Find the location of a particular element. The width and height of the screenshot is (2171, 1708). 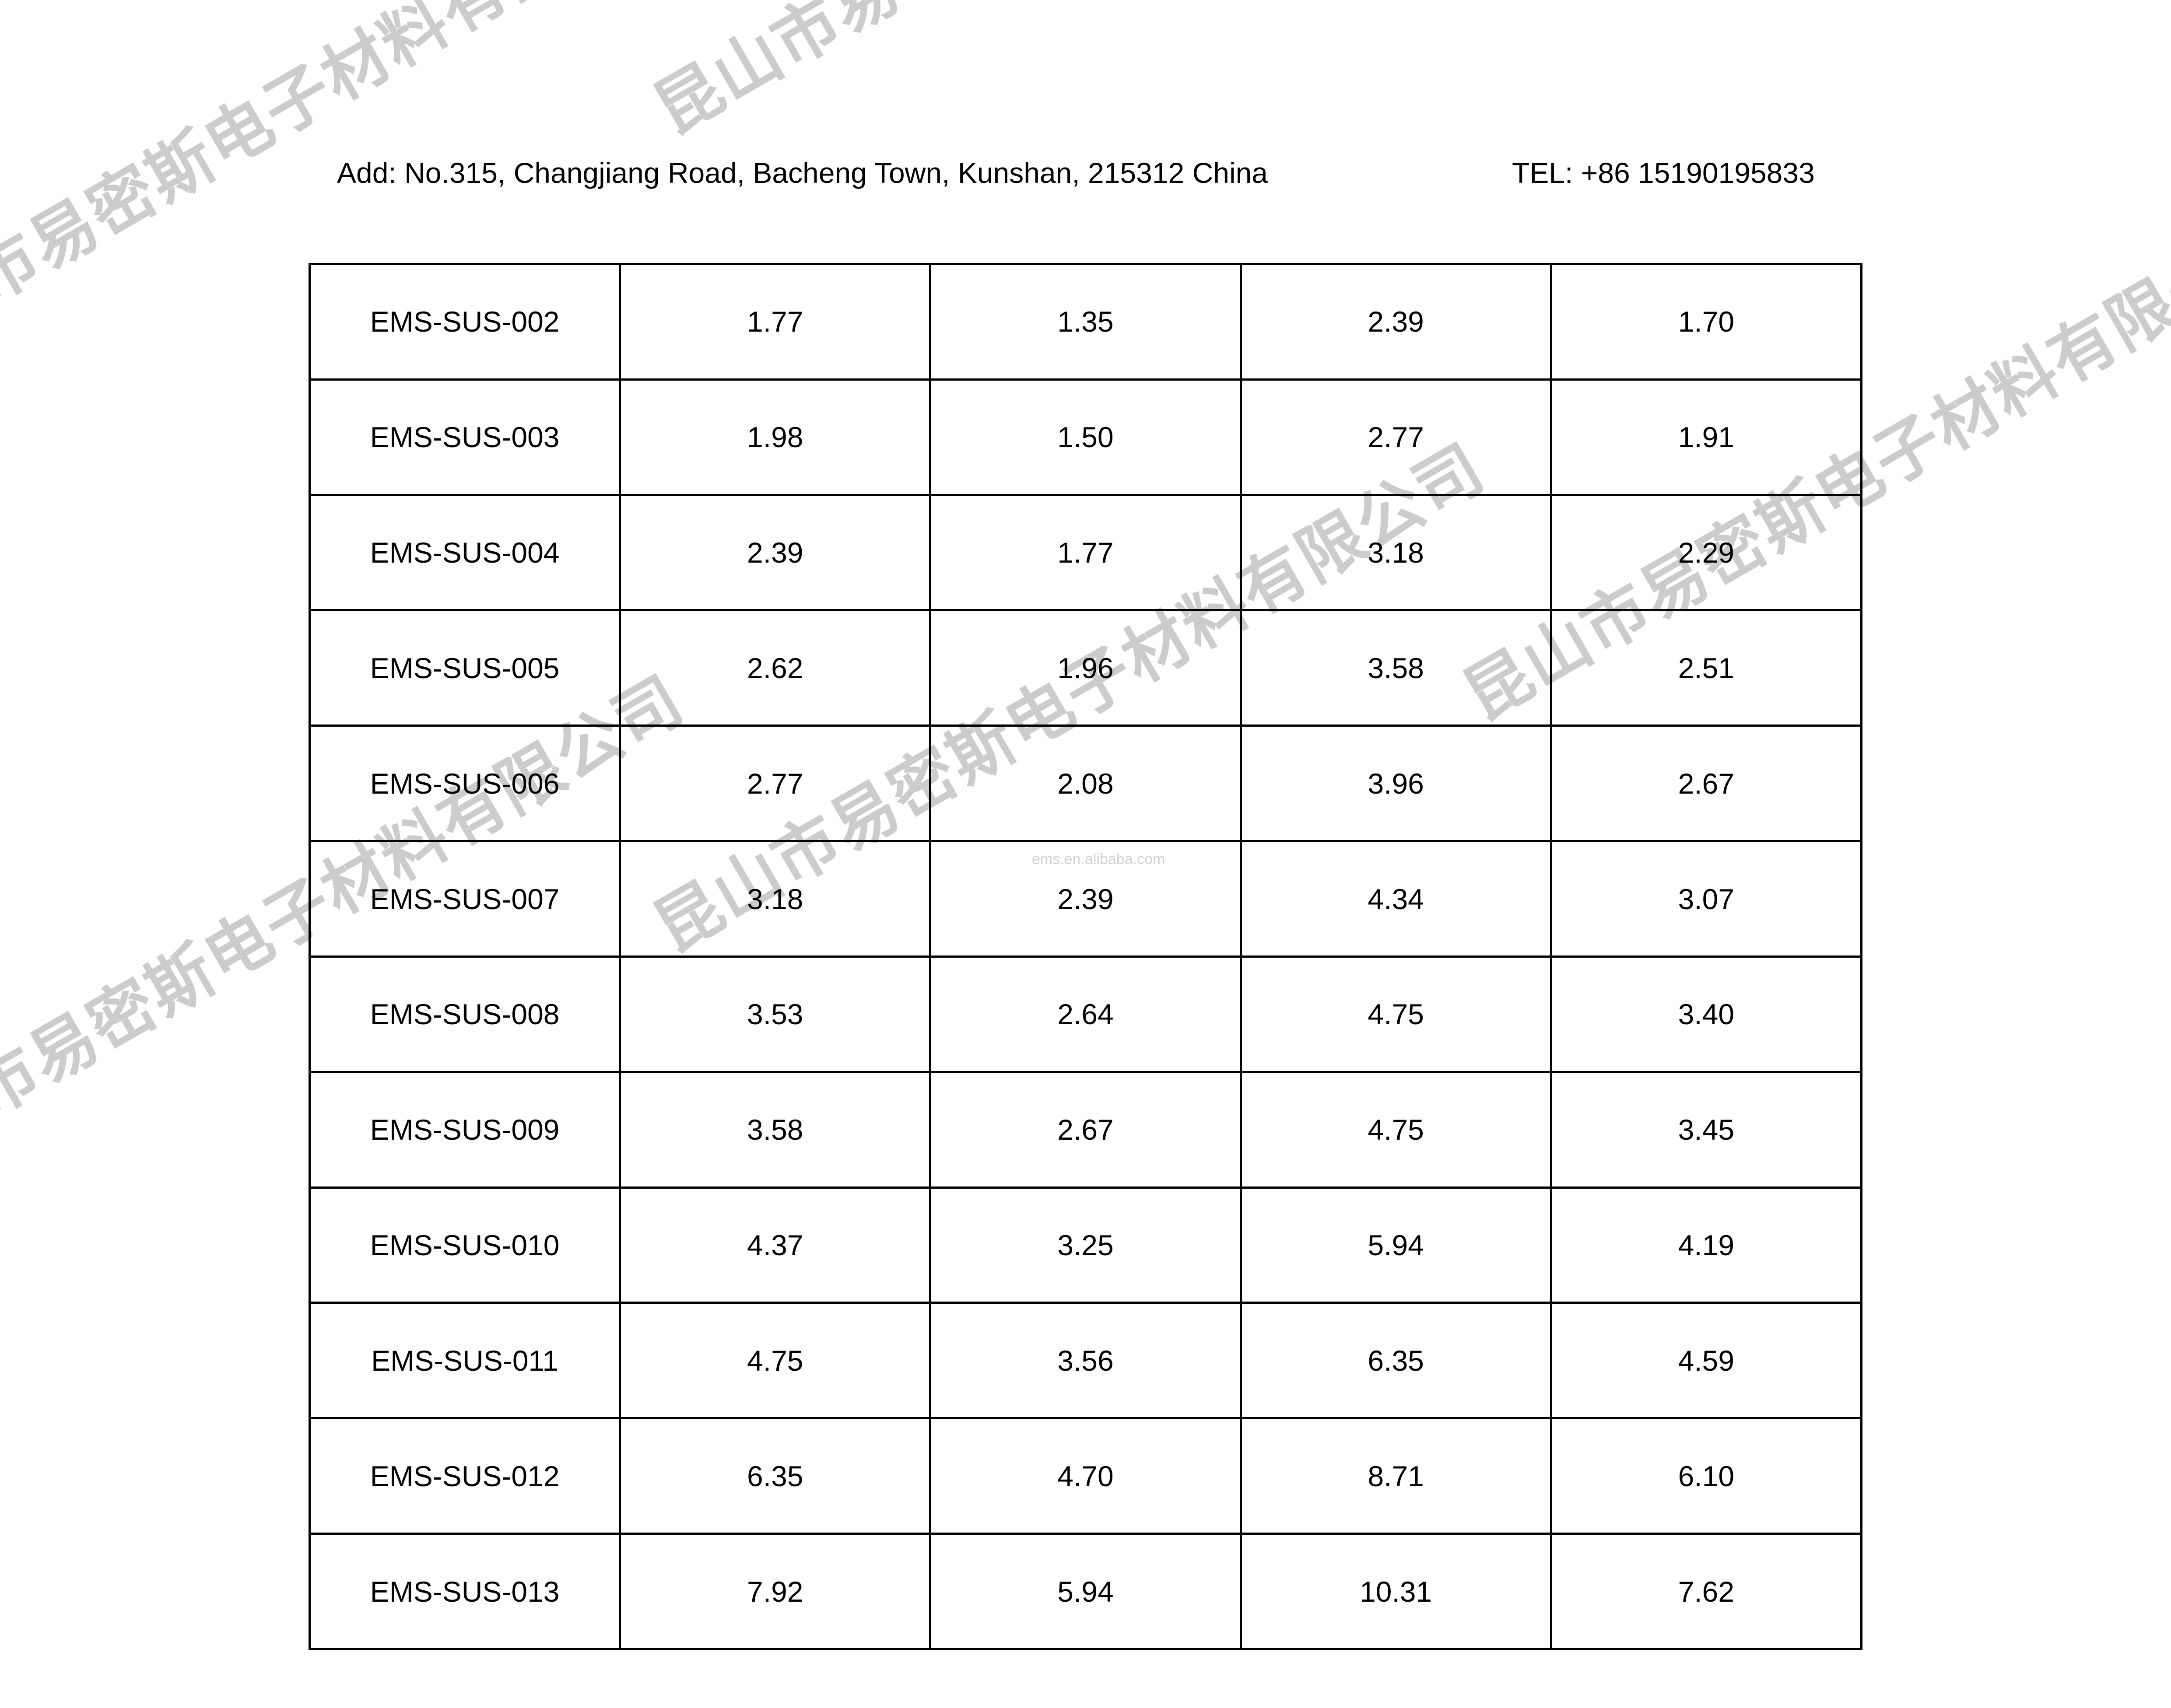

cell-value-3: 3.96 is located at coordinates (1395, 783).